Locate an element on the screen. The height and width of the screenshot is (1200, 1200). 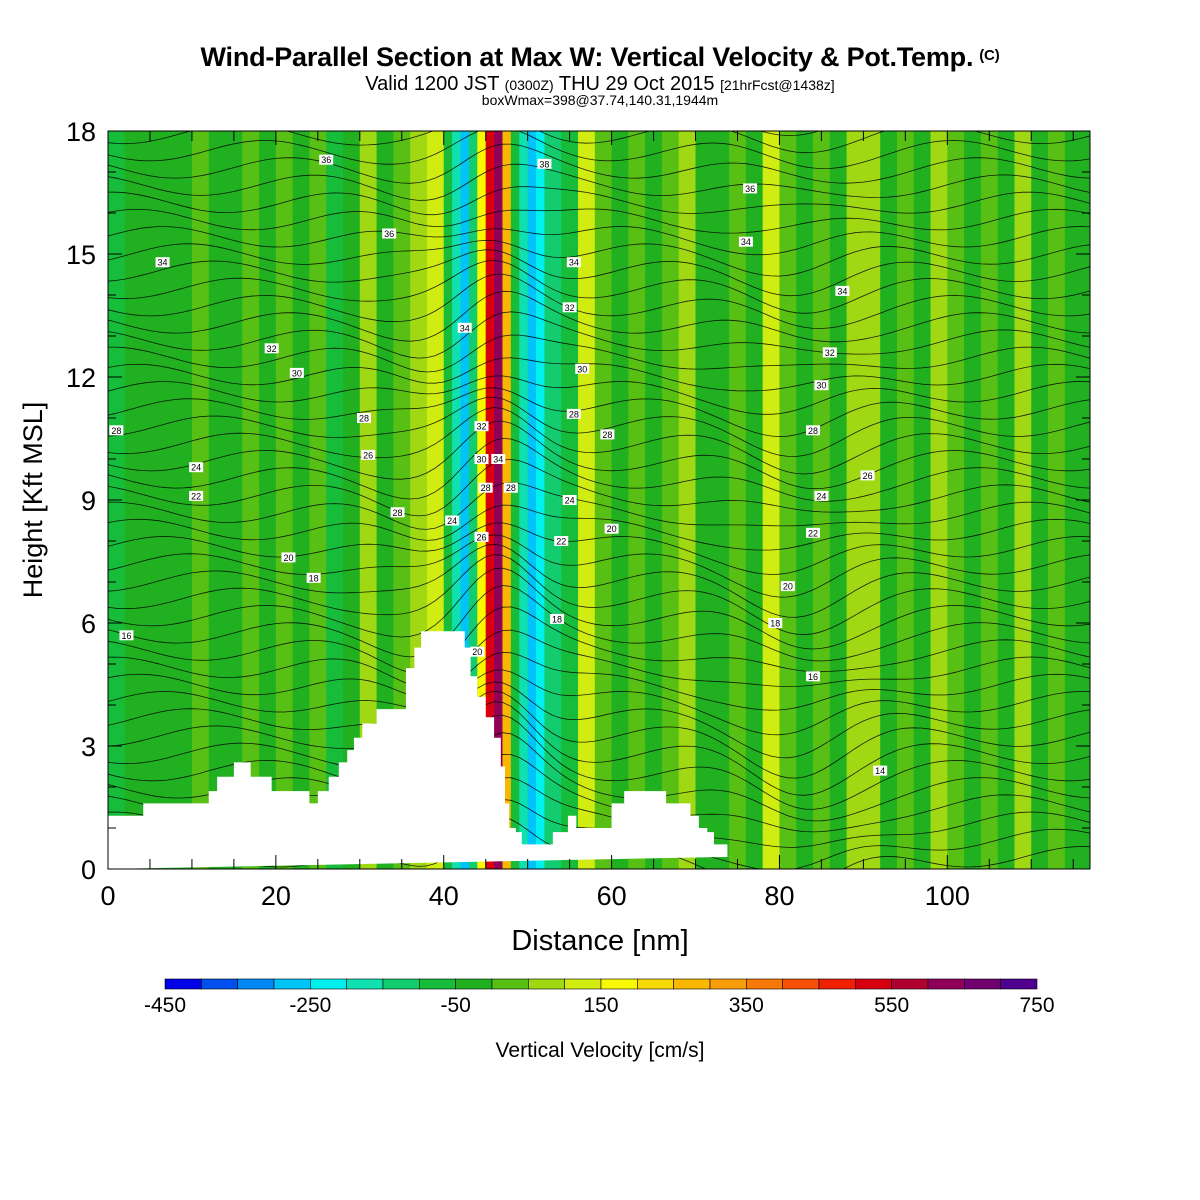
isentrope-label: 32 is located at coordinates (481, 427).